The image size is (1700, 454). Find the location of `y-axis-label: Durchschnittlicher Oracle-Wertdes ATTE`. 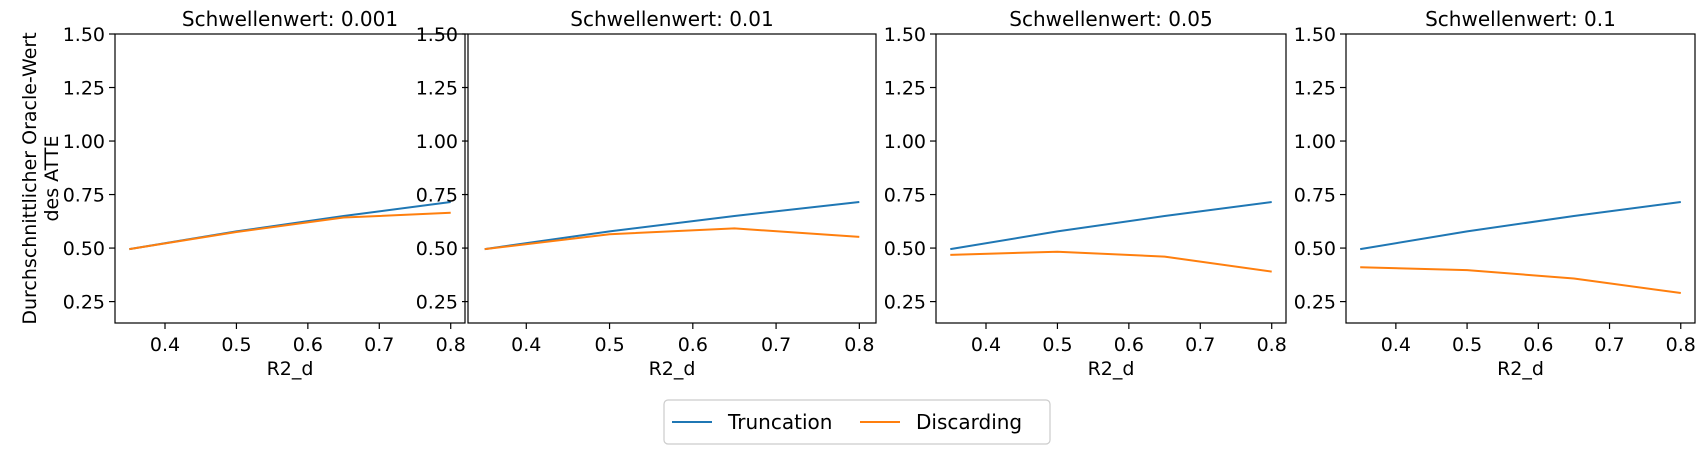

y-axis-label: Durchschnittlicher Oracle-Wertdes ATTE is located at coordinates (41, 178).